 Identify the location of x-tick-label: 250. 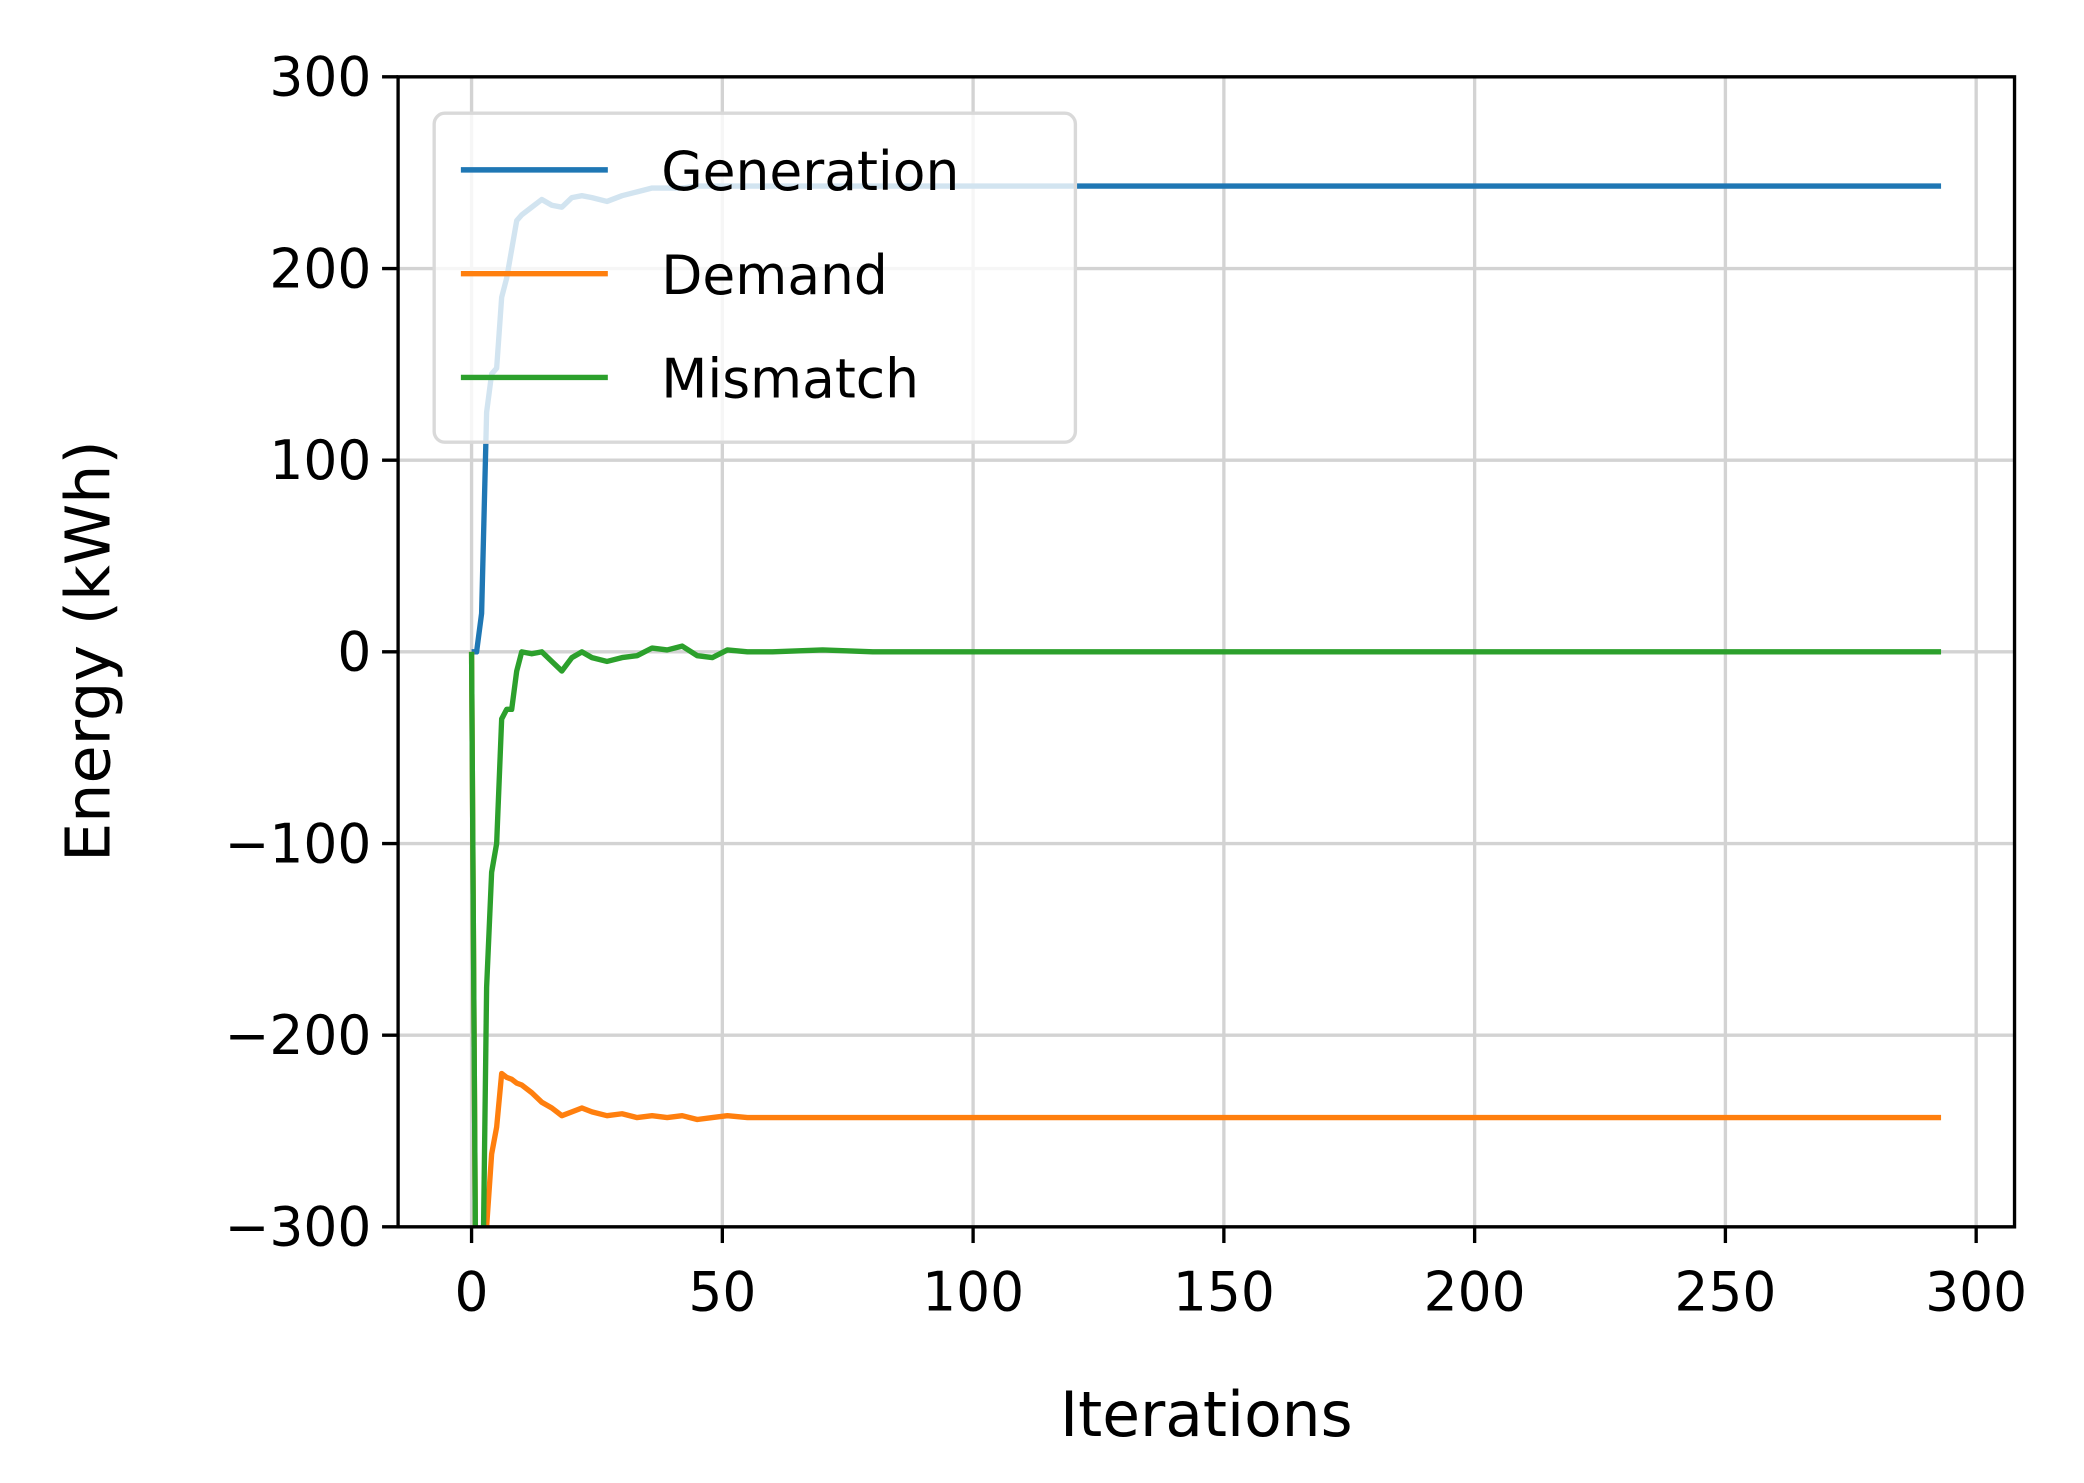
(1725, 1291).